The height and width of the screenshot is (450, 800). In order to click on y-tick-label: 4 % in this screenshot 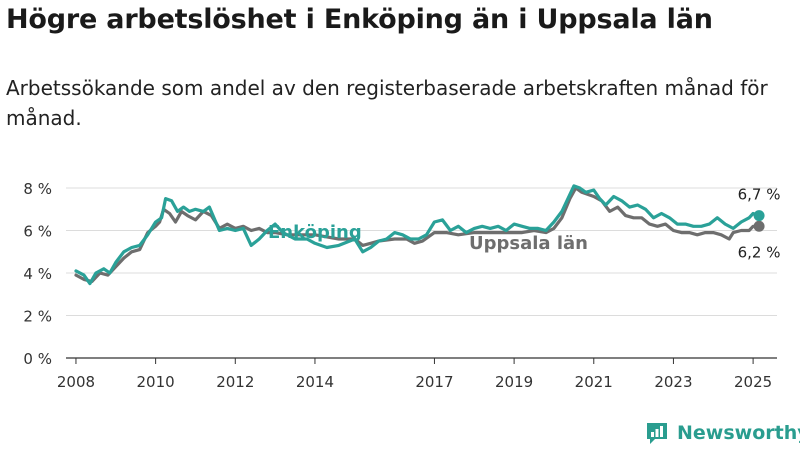, I will do `click(37, 274)`.